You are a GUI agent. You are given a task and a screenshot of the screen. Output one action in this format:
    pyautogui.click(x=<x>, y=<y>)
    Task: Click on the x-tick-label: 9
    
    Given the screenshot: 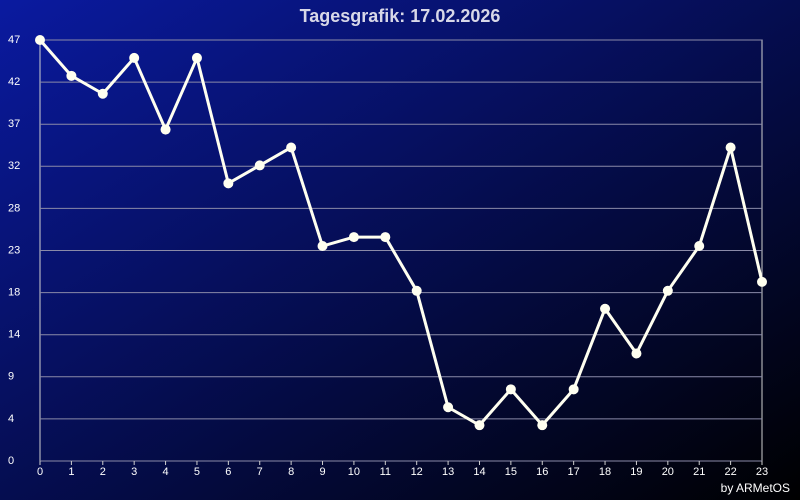 What is the action you would take?
    pyautogui.click(x=322, y=472)
    